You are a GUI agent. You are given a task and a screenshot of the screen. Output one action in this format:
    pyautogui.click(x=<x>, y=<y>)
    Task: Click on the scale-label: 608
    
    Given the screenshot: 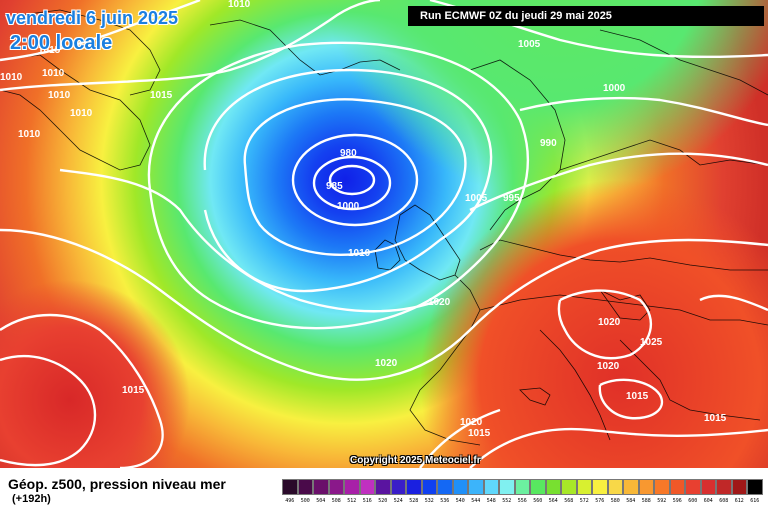 What is the action you would take?
    pyautogui.click(x=724, y=501)
    